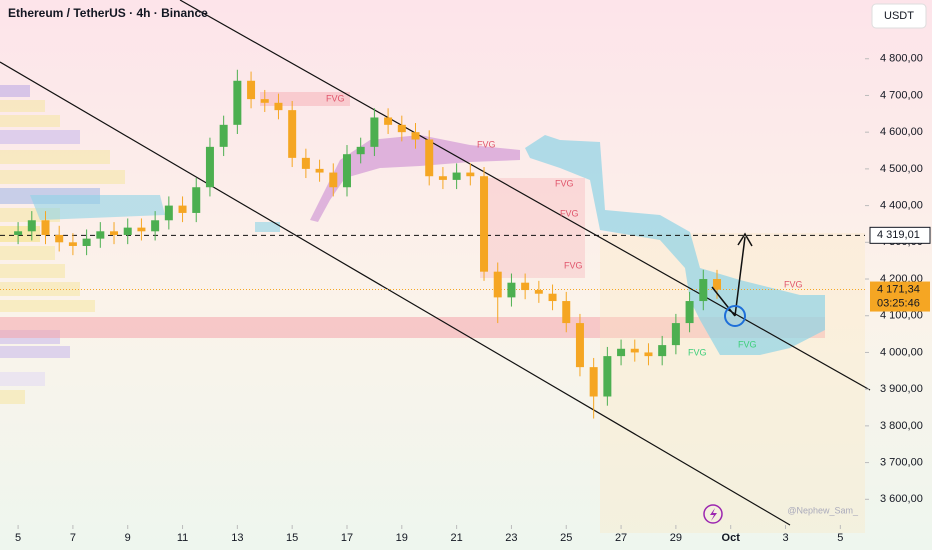  What do you see at coordinates (237, 538) in the screenshot?
I see `x-tick-label: 13` at bounding box center [237, 538].